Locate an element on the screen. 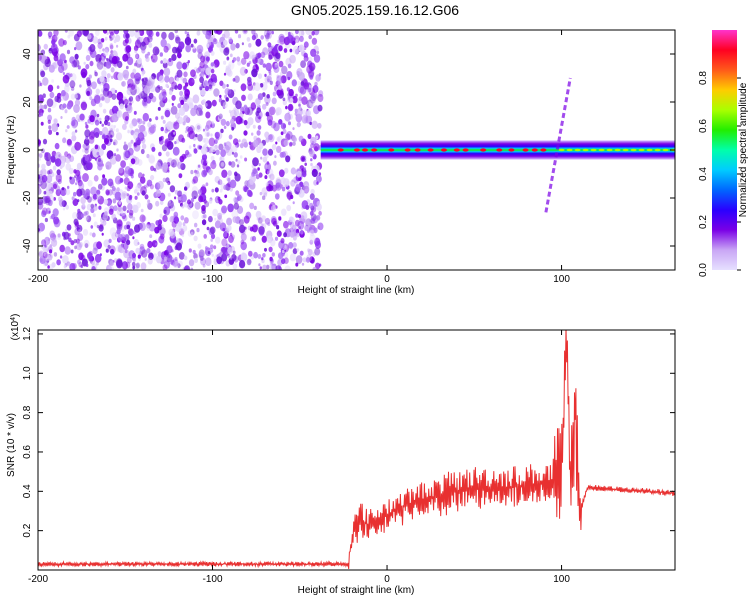  carrier-hotspot is located at coordinates (483, 150).